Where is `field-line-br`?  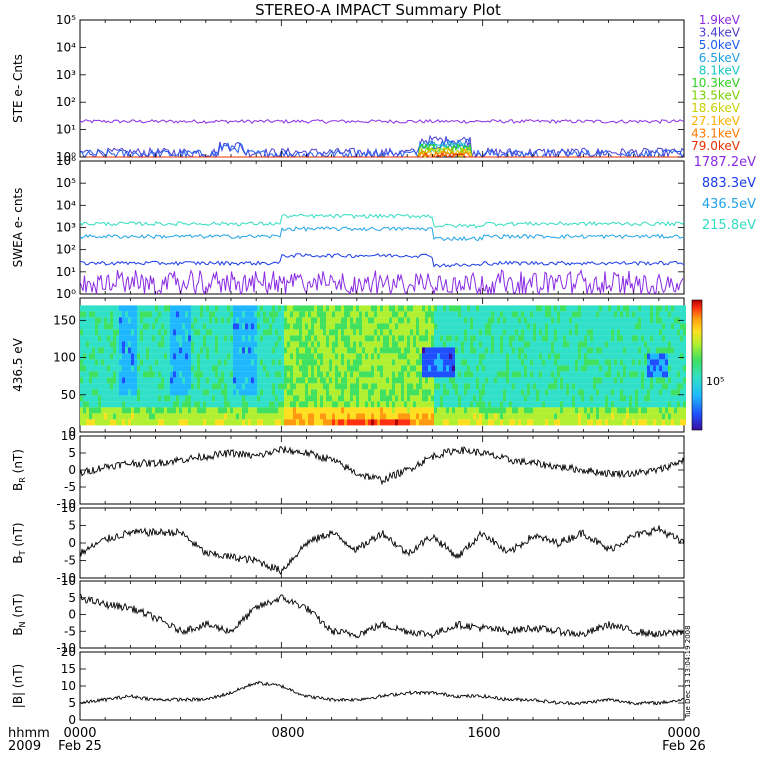 field-line-br is located at coordinates (382, 465).